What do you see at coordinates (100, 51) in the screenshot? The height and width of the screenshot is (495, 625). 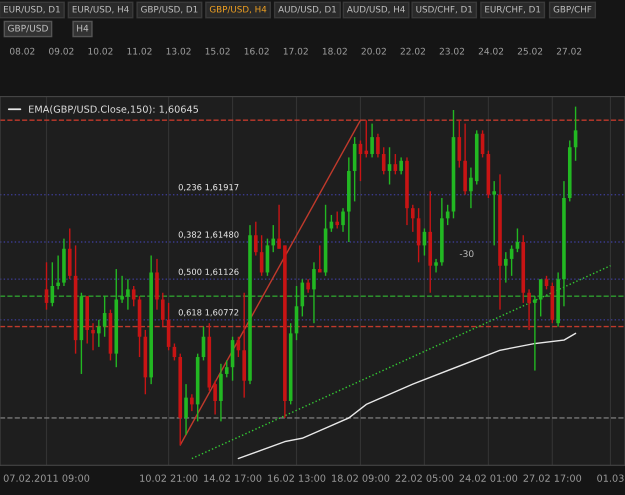 I see `text: 10.02` at bounding box center [100, 51].